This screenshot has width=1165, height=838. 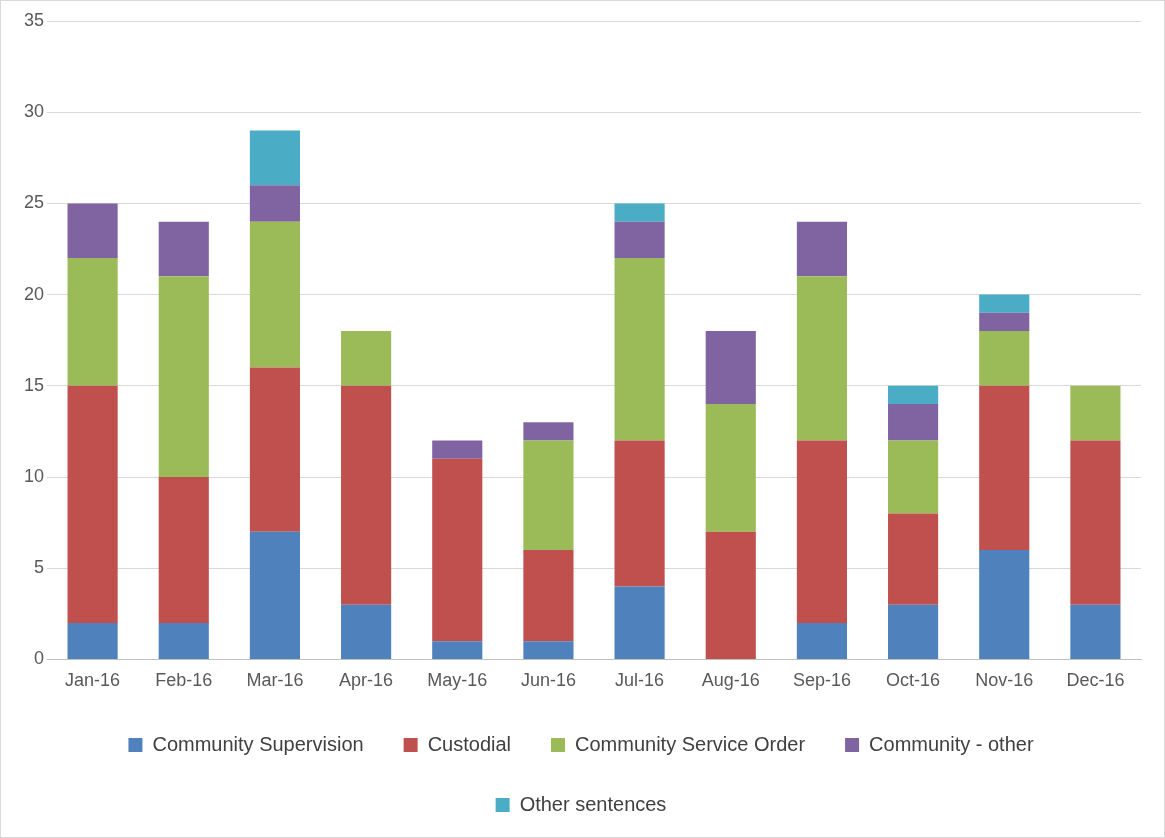 I want to click on legend-label: Custodial, so click(x=469, y=743).